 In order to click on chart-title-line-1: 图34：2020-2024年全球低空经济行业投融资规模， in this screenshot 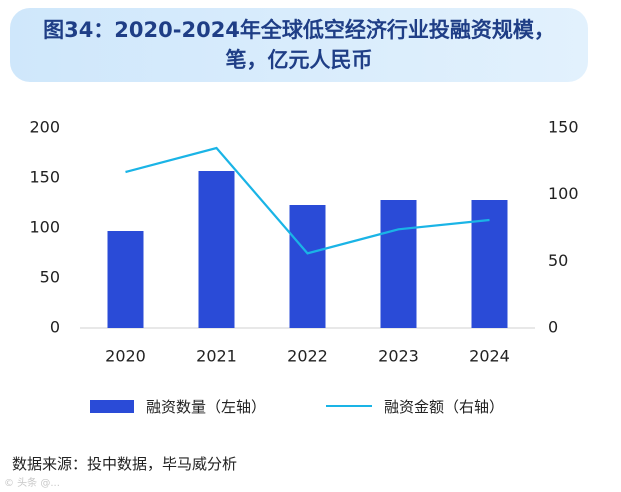, I will do `click(299, 30)`.